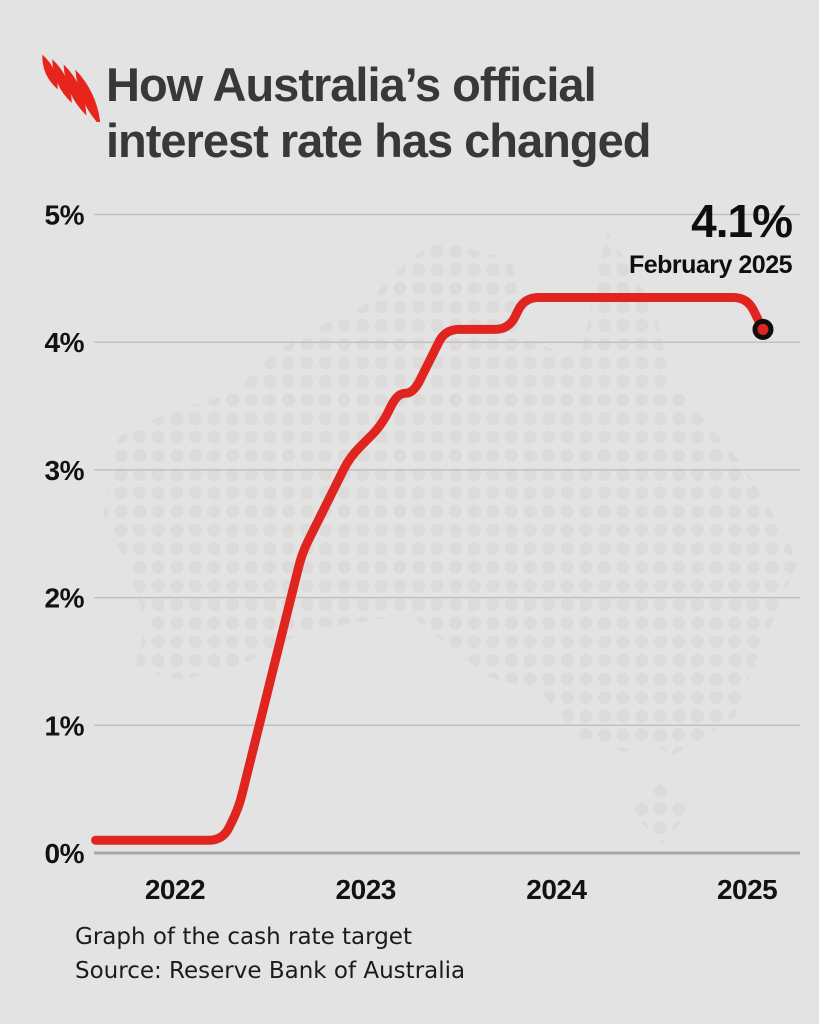 This screenshot has height=1024, width=819. I want to click on x-tick-label: 2023, so click(366, 889).